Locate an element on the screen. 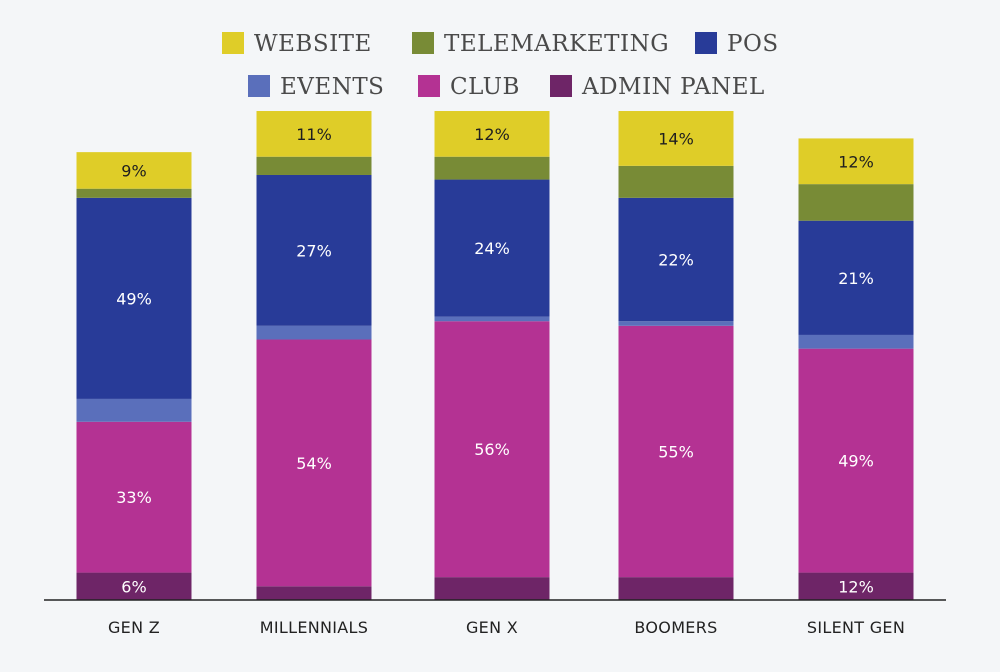  segment-gen-x-website is located at coordinates (492, 134).